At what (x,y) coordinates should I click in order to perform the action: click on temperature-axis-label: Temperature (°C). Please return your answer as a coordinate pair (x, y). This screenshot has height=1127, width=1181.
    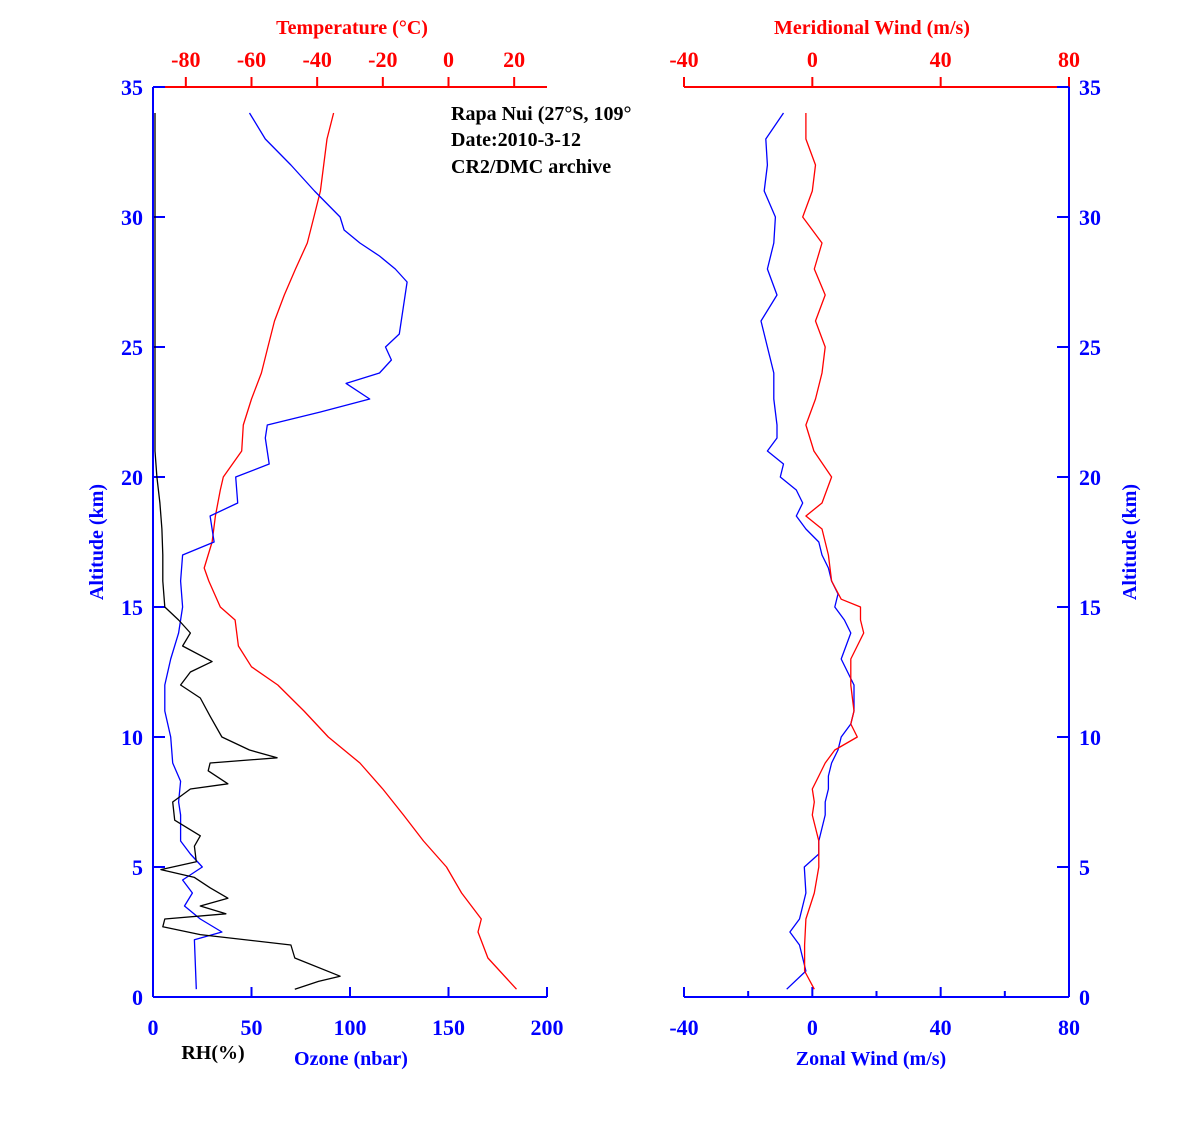
    Looking at the image, I should click on (352, 28).